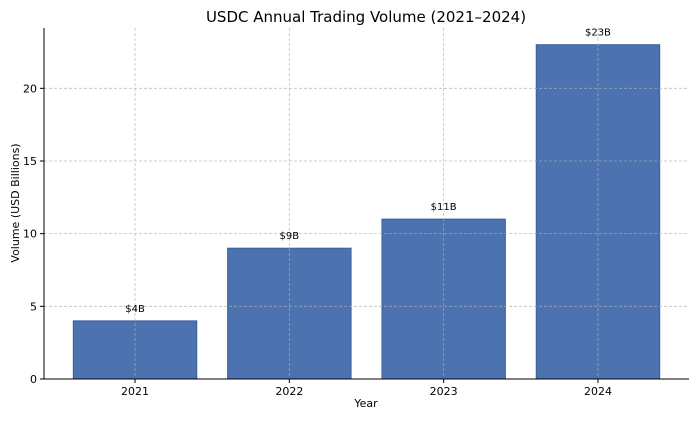 This screenshot has height=424, width=700. Describe the element at coordinates (33, 379) in the screenshot. I see `y-tick-label: 0` at that location.